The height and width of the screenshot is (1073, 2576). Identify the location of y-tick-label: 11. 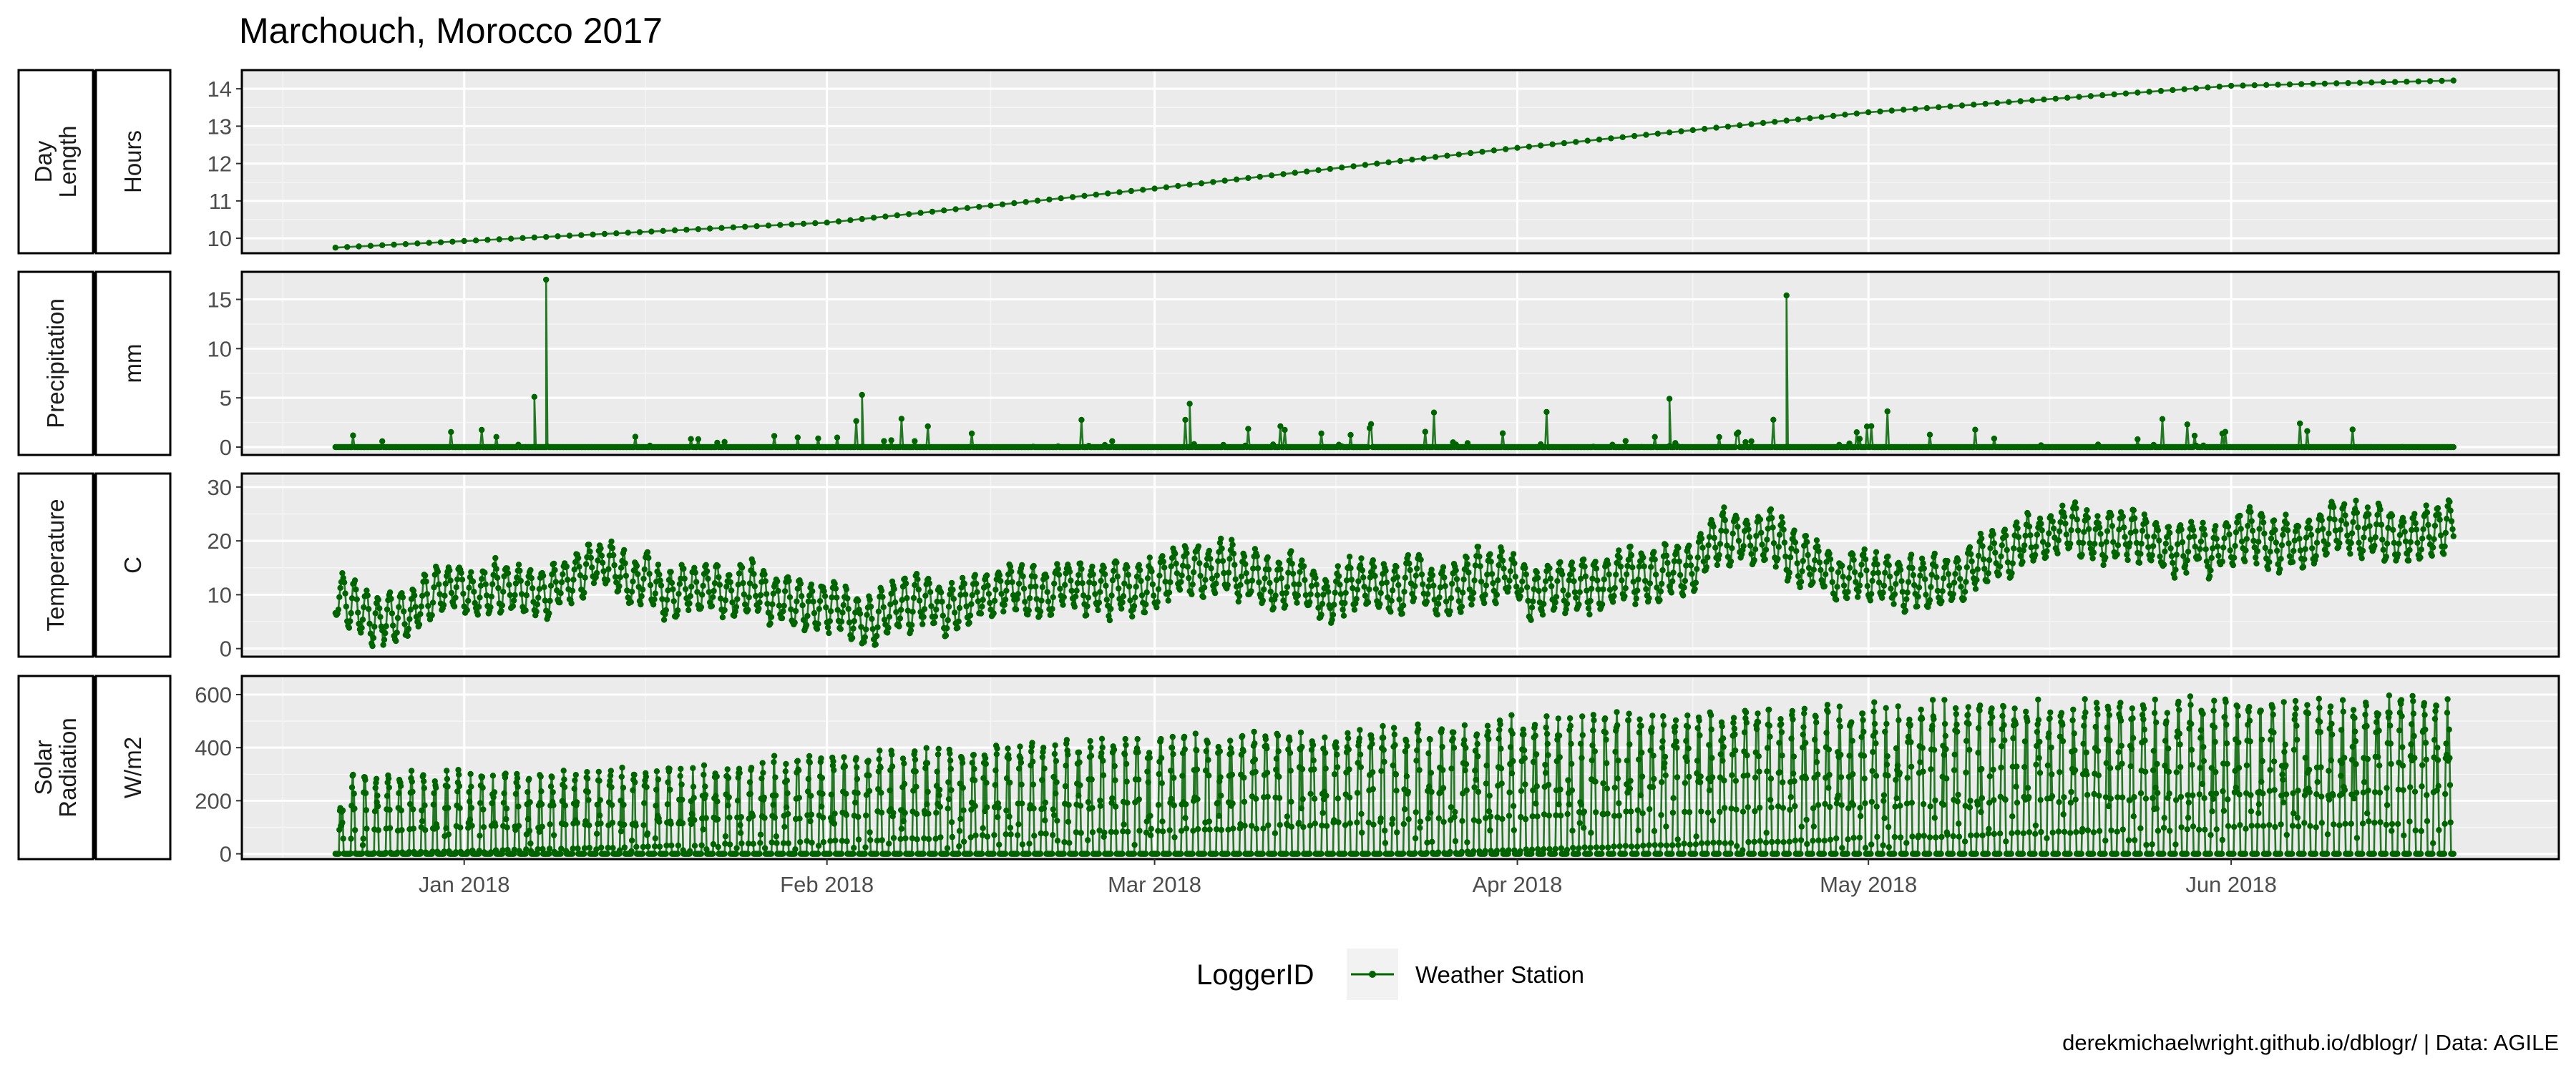
(220, 201).